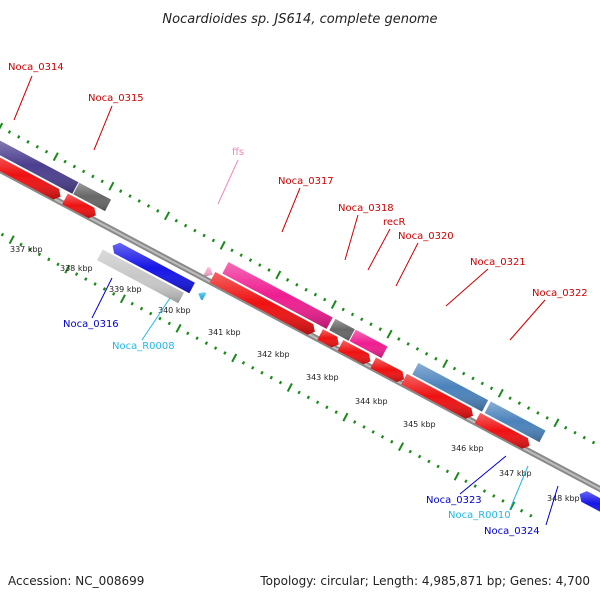 The image size is (600, 600). I want to click on scale-label-342-kbp: 342 kbp, so click(273, 354).